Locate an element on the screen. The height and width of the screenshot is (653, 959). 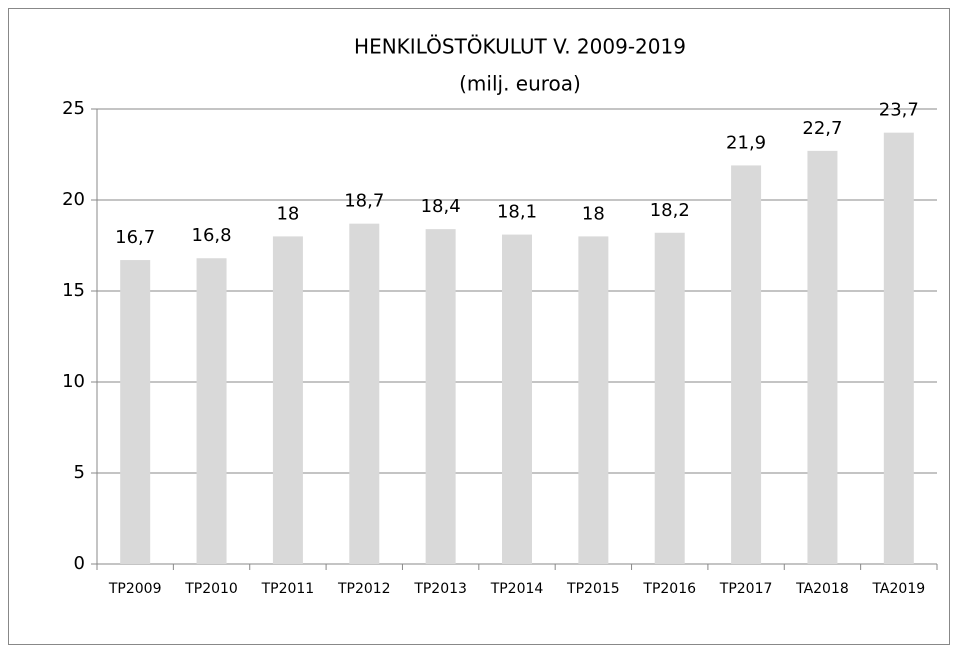
y-tick-label: 10 is located at coordinates (73, 381).